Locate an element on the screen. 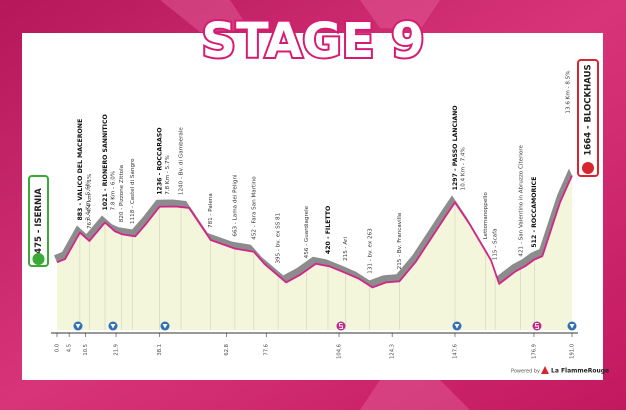 This screenshot has height=410, width=626. annotation-label: 1118 - Castel di Sangro is located at coordinates (133, 191).